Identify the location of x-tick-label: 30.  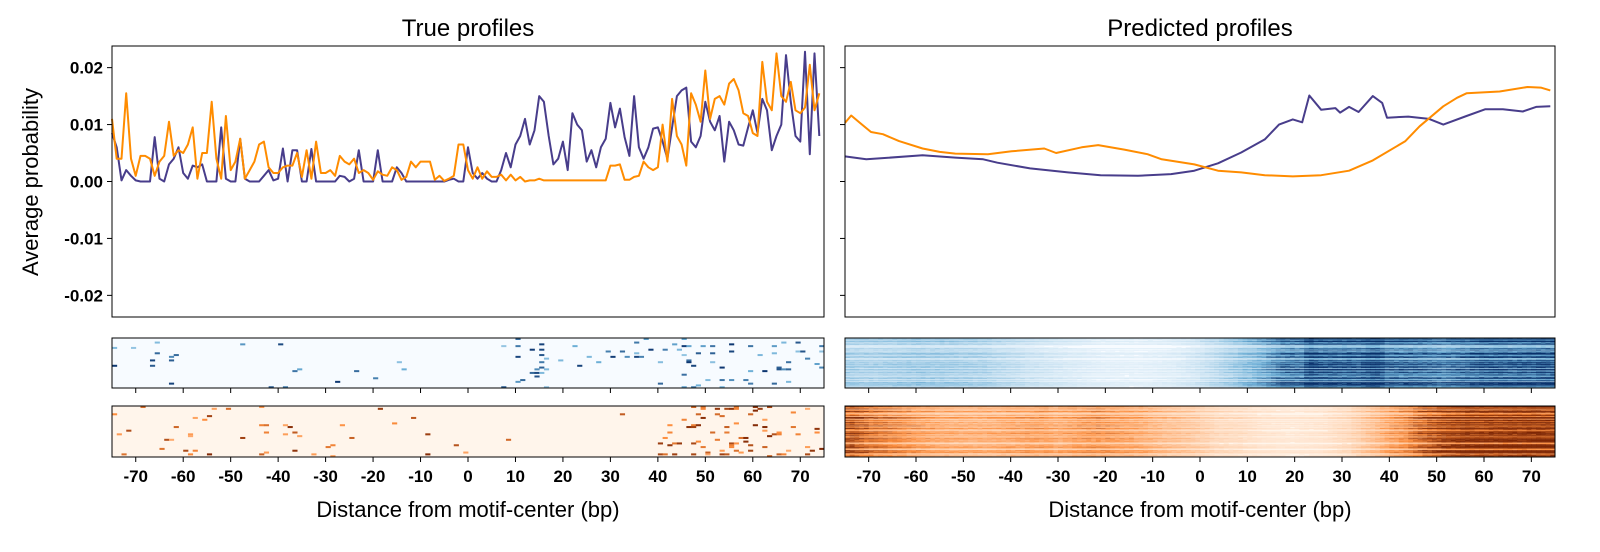
(610, 476).